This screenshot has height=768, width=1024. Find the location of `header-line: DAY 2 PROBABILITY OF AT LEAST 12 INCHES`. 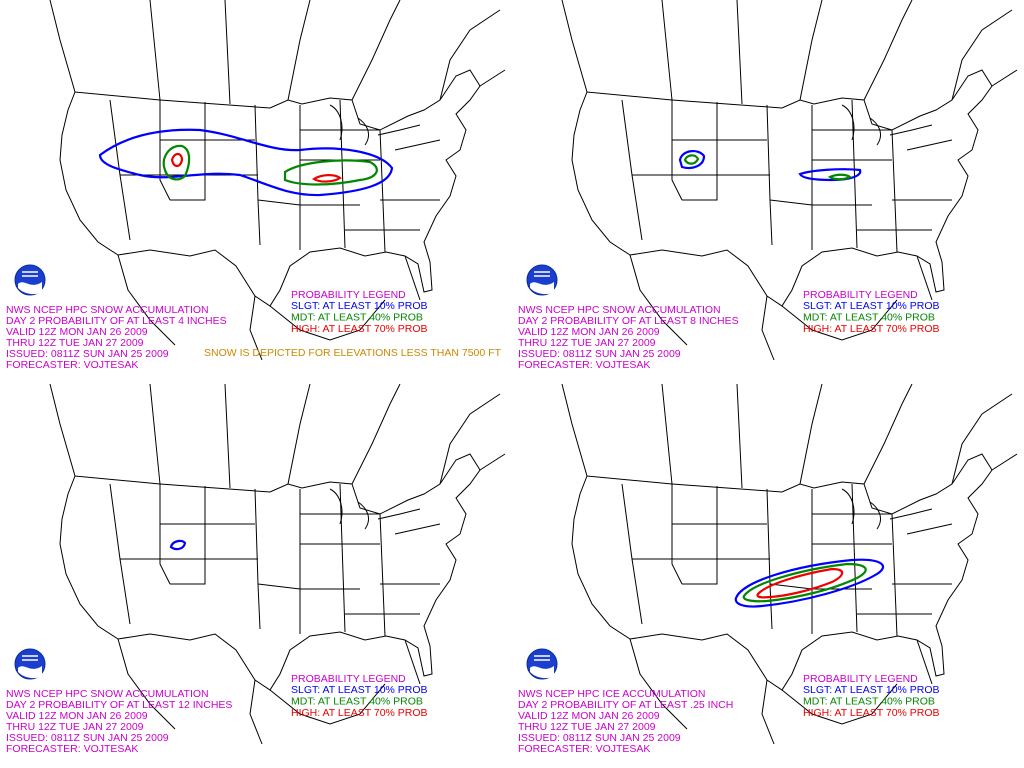

header-line: DAY 2 PROBABILITY OF AT LEAST 12 INCHES is located at coordinates (119, 705).